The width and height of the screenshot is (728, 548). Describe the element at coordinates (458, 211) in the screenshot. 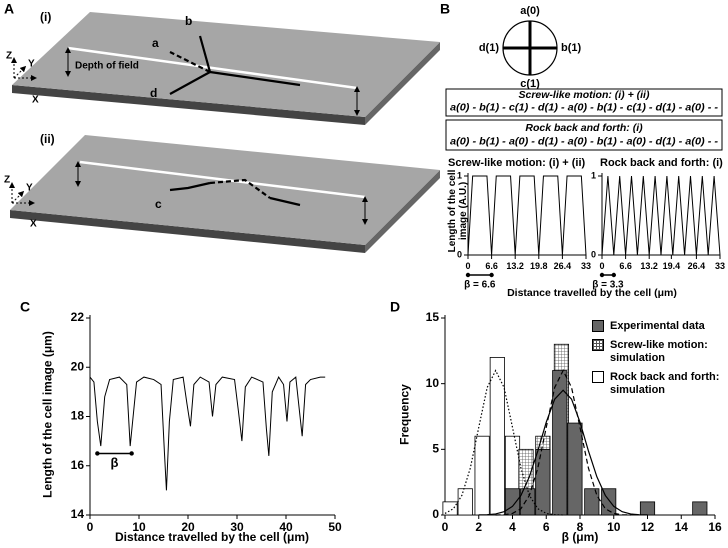

I see `y-axis-label: Length of the cell image (A.U.)` at that location.